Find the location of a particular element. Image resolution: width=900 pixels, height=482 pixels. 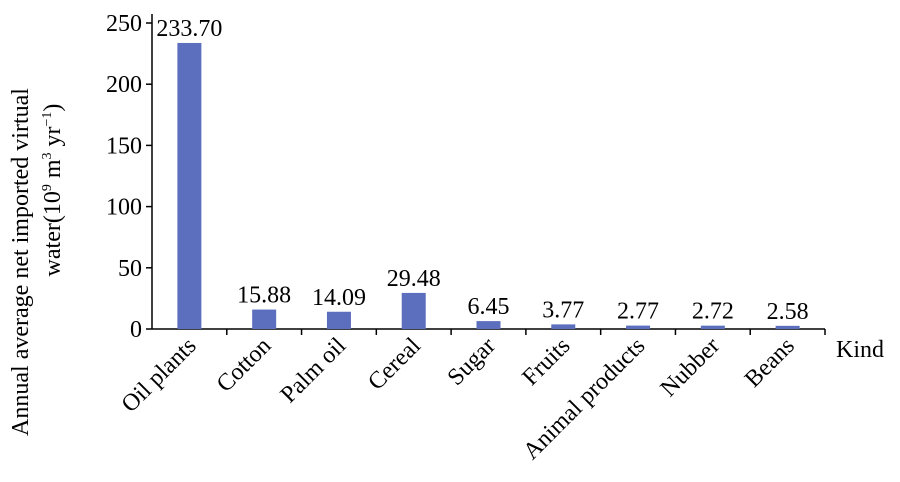

y-ticks: 0 50 100 150 200 250 is located at coordinates (129, 177).